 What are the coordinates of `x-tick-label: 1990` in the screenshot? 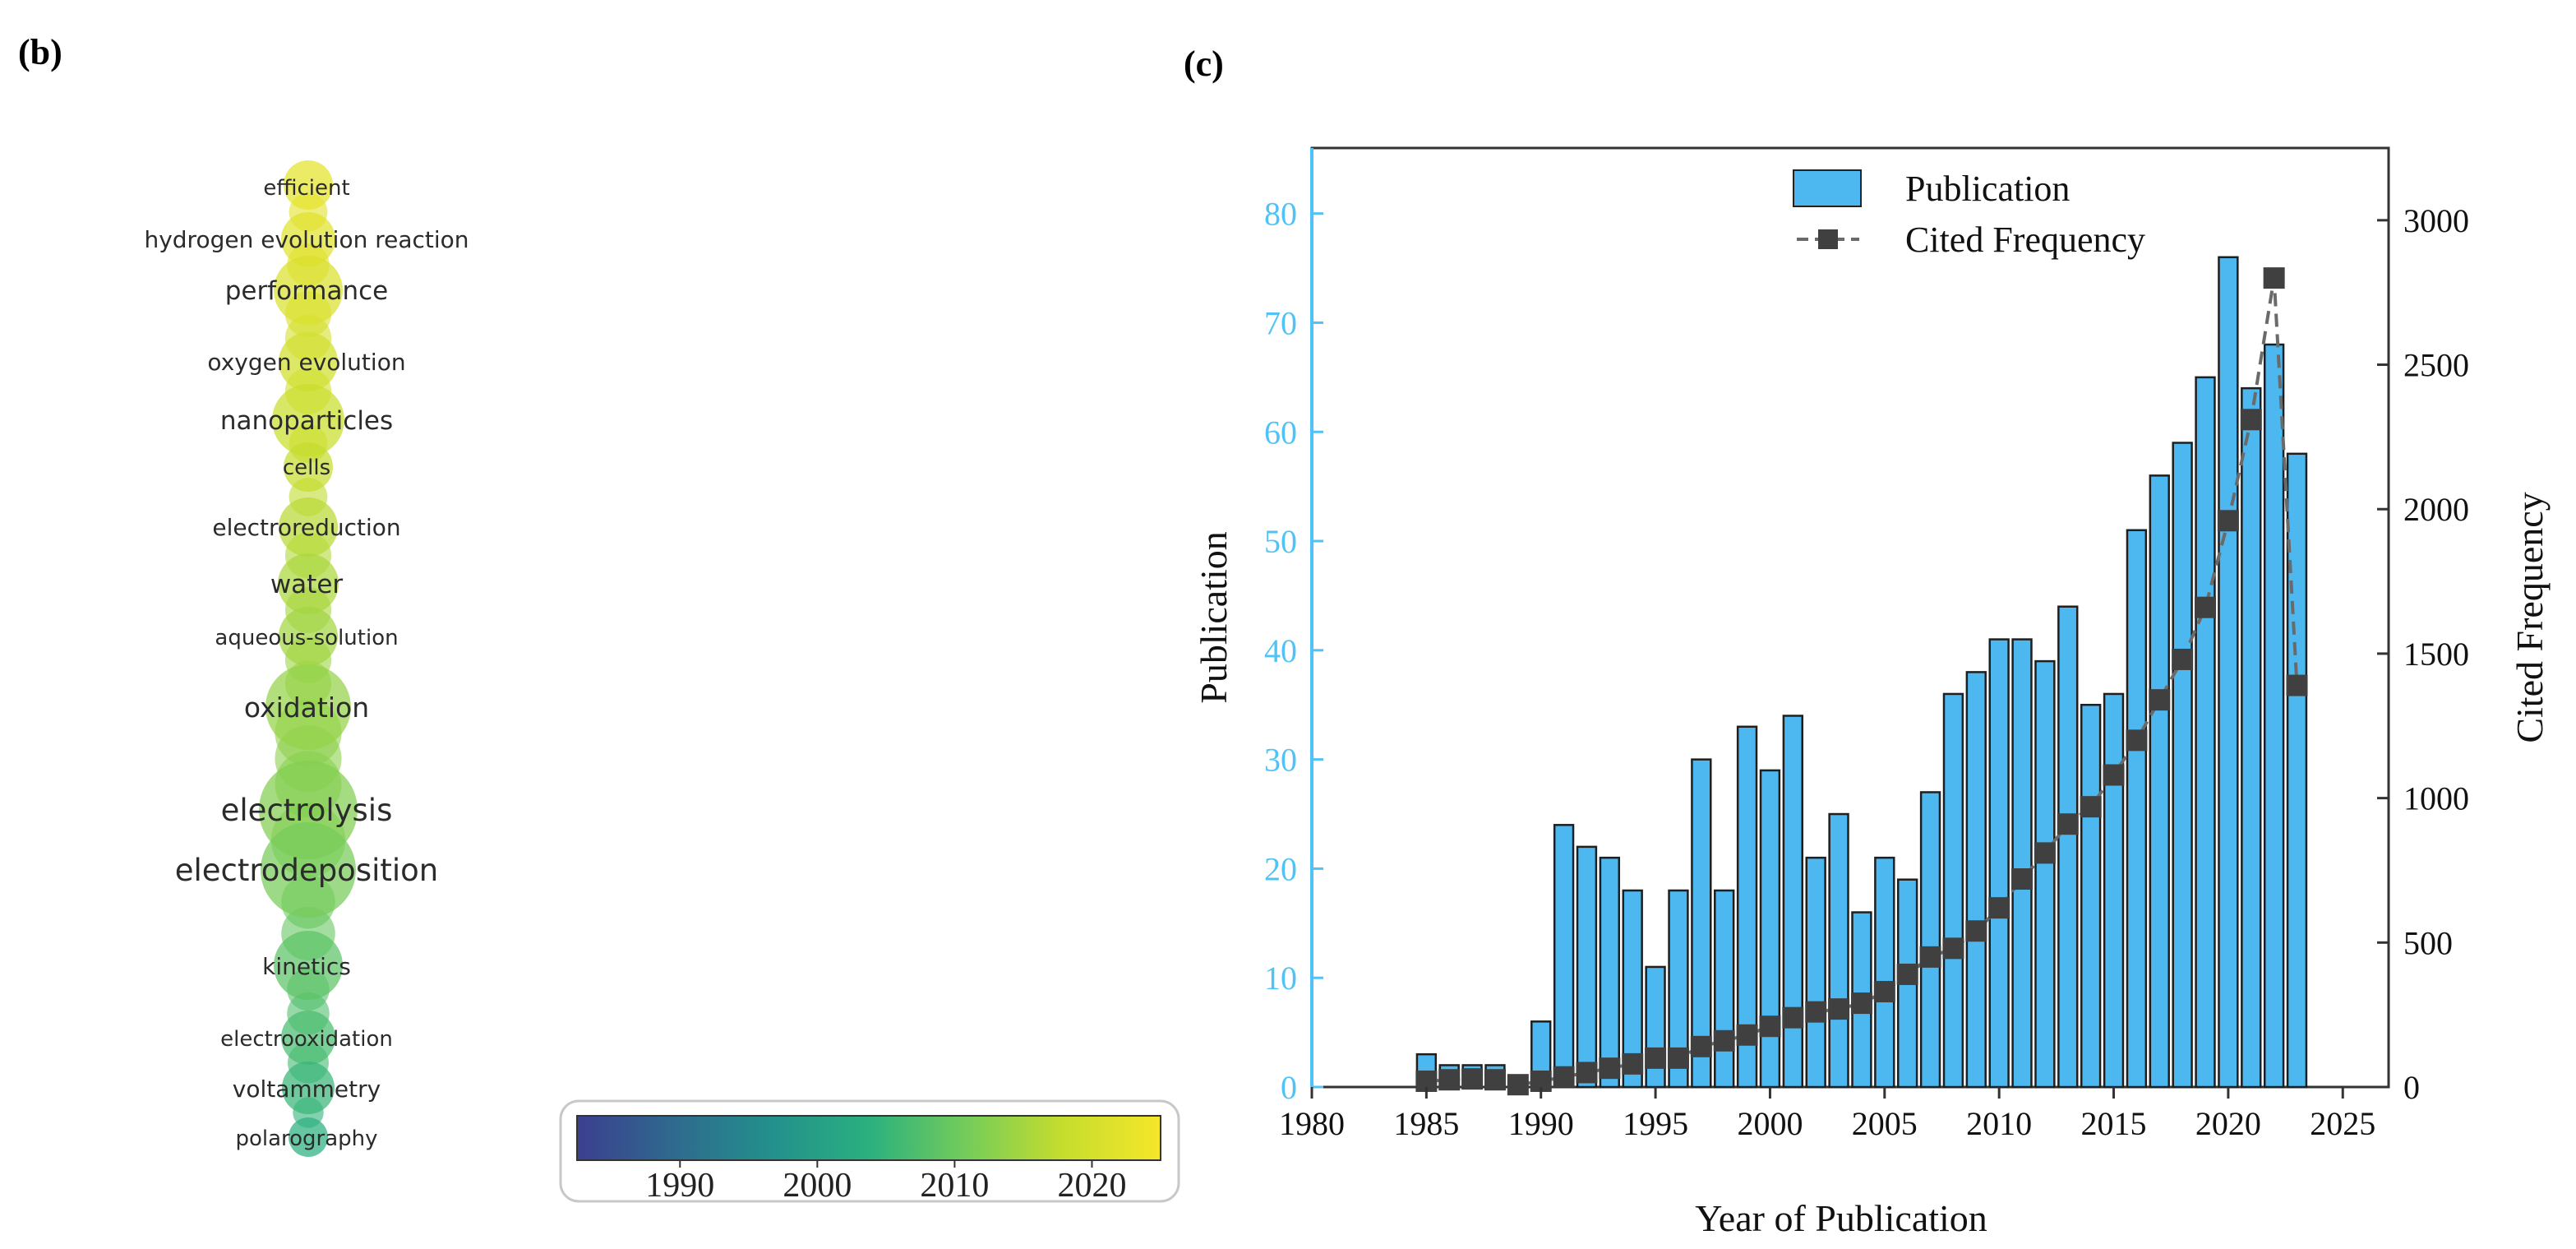 It's located at (1541, 1123).